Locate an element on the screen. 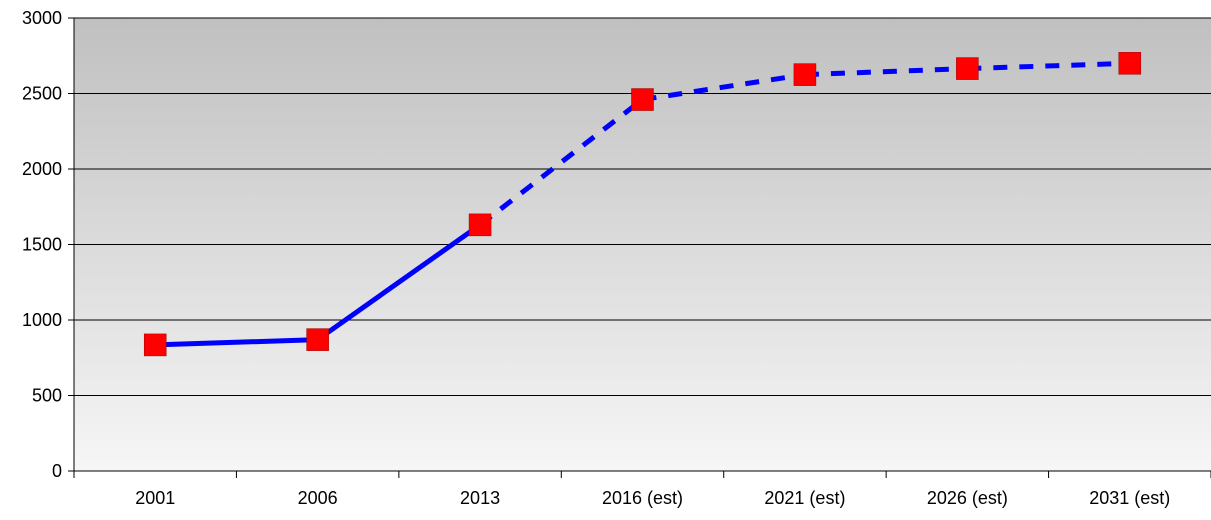  x-tick-label: 2021 (est) is located at coordinates (804, 498).